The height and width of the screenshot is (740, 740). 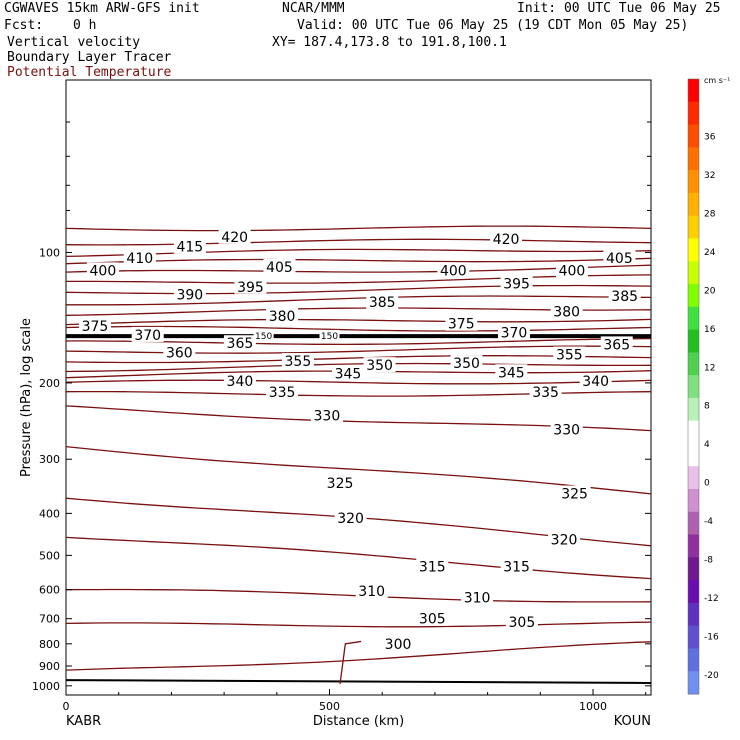 I want to click on surface-line, so click(x=358, y=681).